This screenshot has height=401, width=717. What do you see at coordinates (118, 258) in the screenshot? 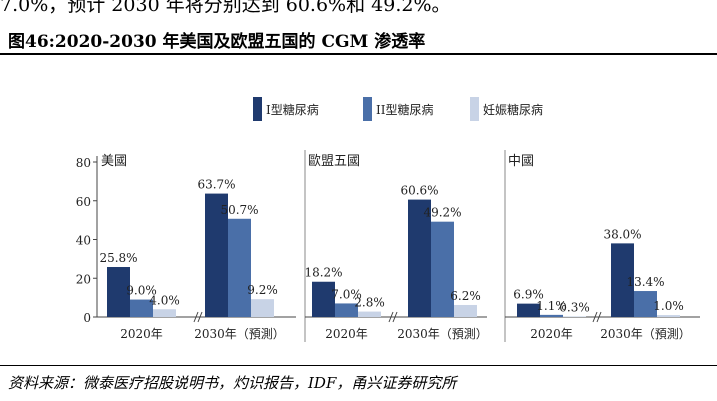
I see `data-label: 25.8%` at bounding box center [118, 258].